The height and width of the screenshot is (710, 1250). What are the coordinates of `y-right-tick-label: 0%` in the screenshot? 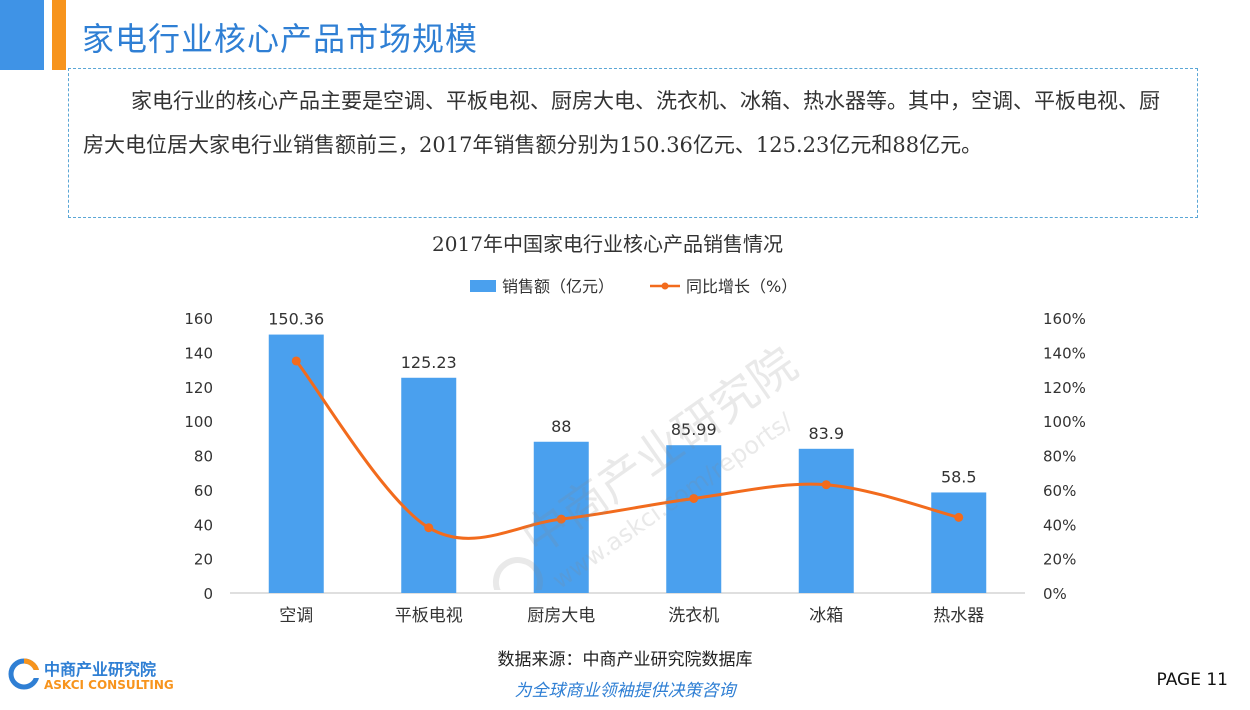 It's located at (1055, 594).